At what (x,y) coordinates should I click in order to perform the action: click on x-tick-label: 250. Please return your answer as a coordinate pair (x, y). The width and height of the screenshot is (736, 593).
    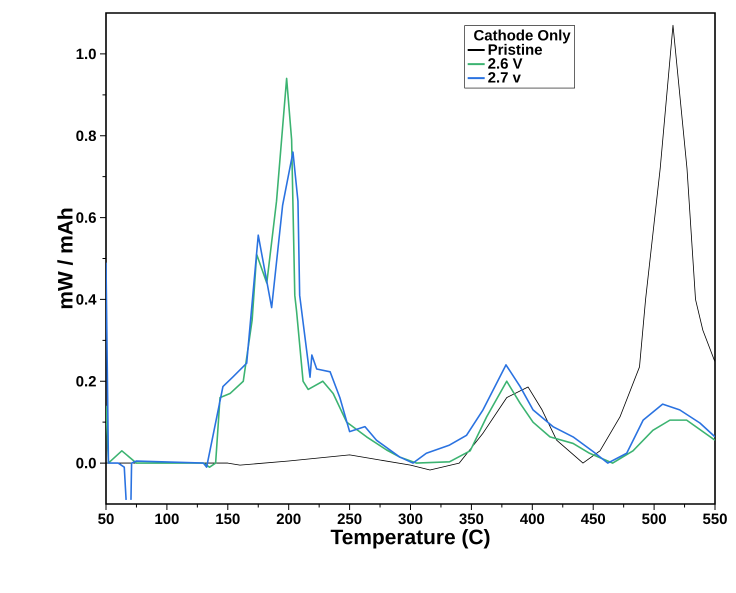
    Looking at the image, I should click on (350, 519).